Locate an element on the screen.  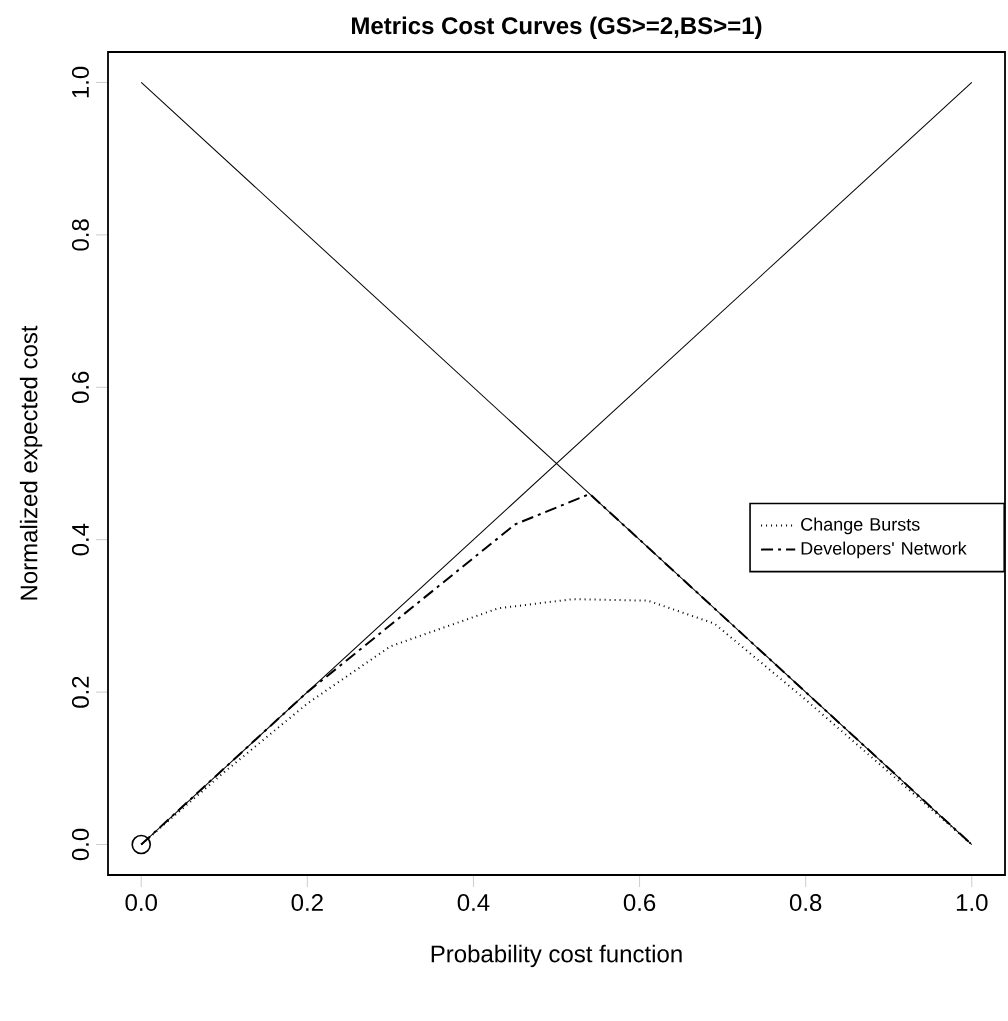
y-tick-label: 0.4 is located at coordinates (80, 539).